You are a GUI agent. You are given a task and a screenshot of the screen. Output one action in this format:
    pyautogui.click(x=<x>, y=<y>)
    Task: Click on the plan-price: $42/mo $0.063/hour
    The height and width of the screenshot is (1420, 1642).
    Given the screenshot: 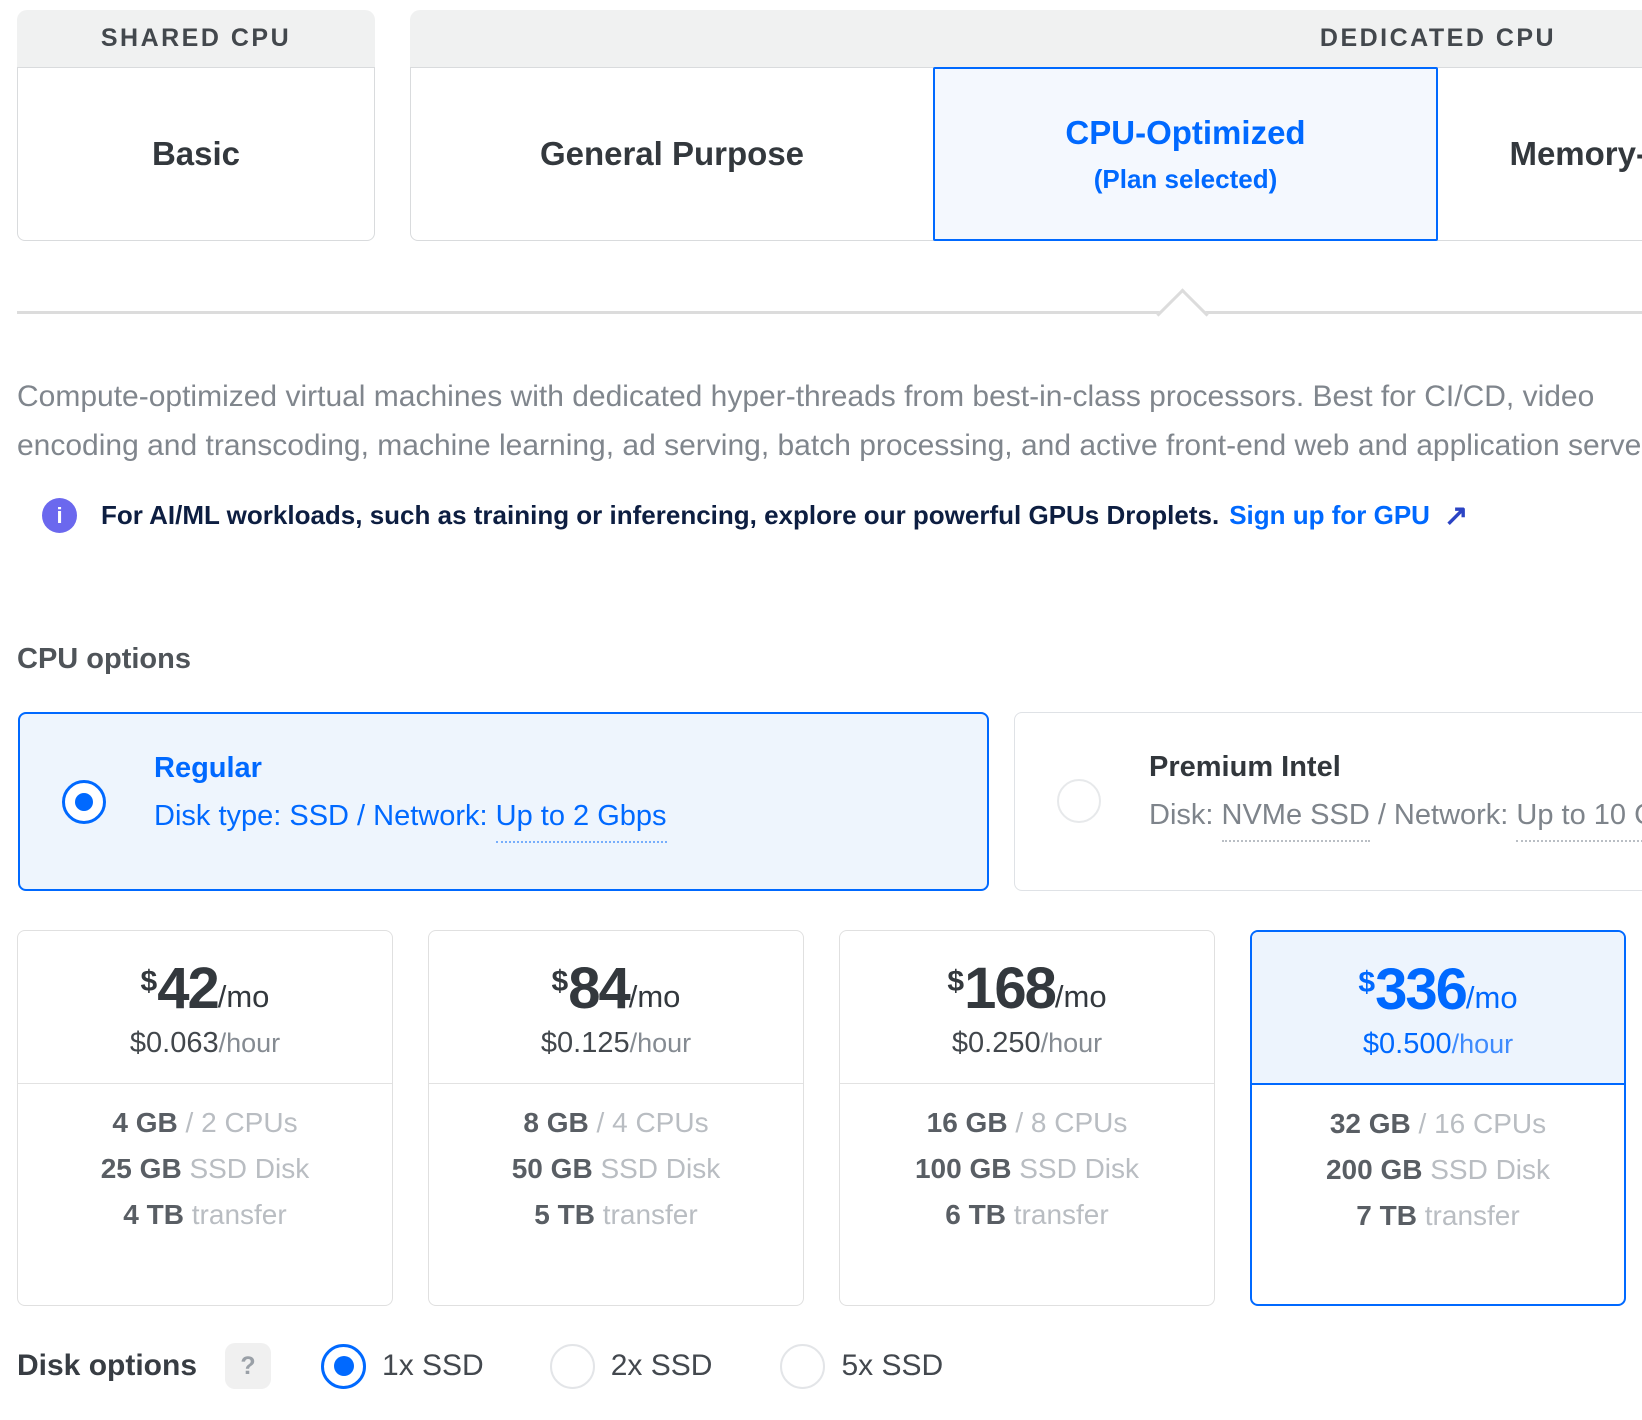 What is the action you would take?
    pyautogui.click(x=205, y=1007)
    